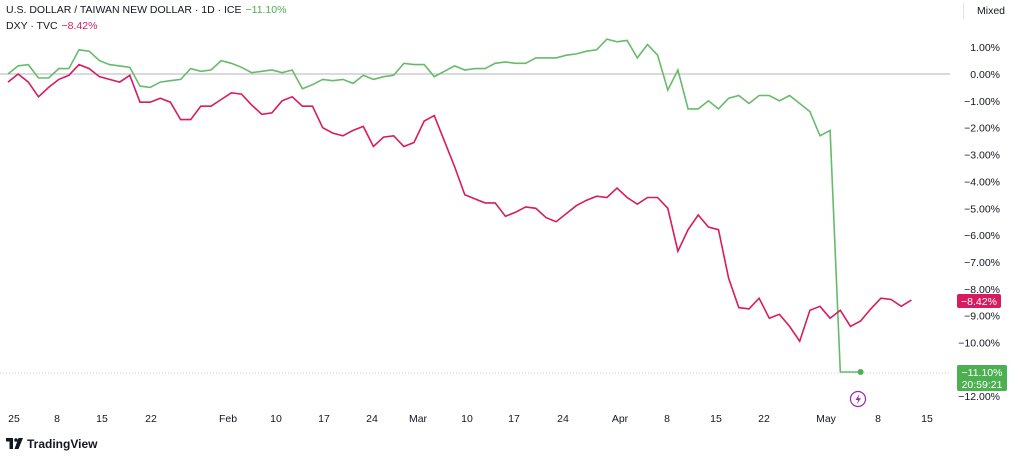 Image resolution: width=1024 pixels, height=461 pixels. I want to click on y-tick-label: −12.00%, so click(979, 397).